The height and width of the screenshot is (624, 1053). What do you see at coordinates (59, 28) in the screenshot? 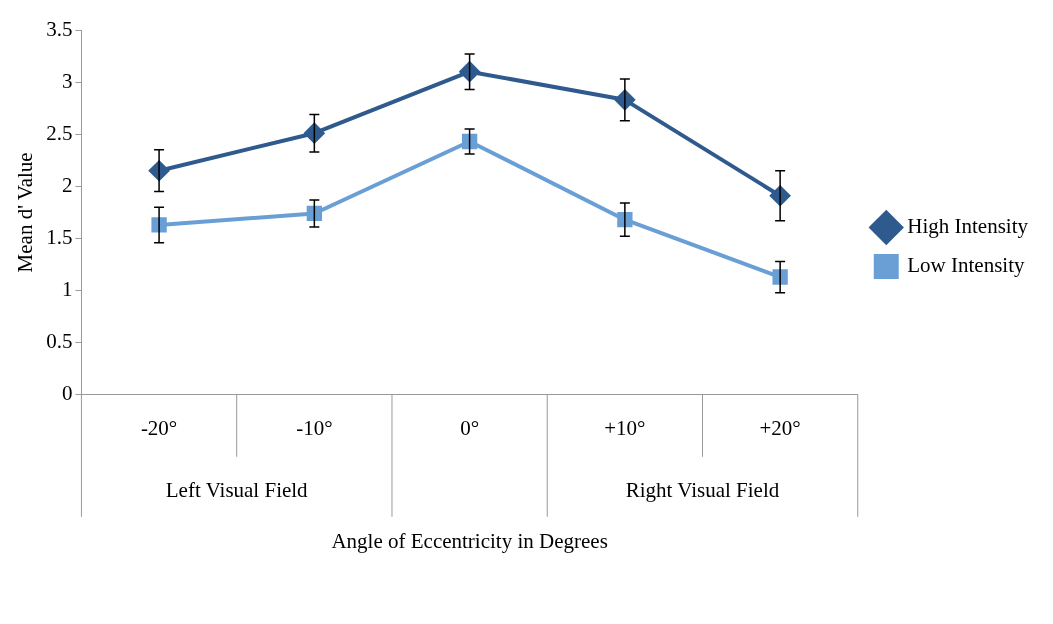
I see `y-tick-label: 3.5` at bounding box center [59, 28].